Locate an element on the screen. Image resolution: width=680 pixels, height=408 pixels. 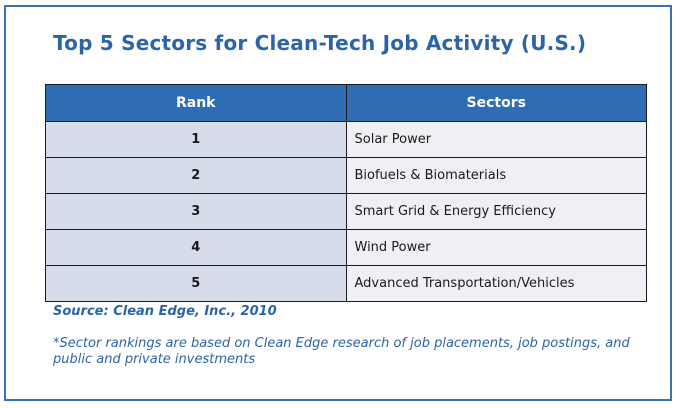
table-header-row: Rank Sectors is located at coordinates (346, 103).